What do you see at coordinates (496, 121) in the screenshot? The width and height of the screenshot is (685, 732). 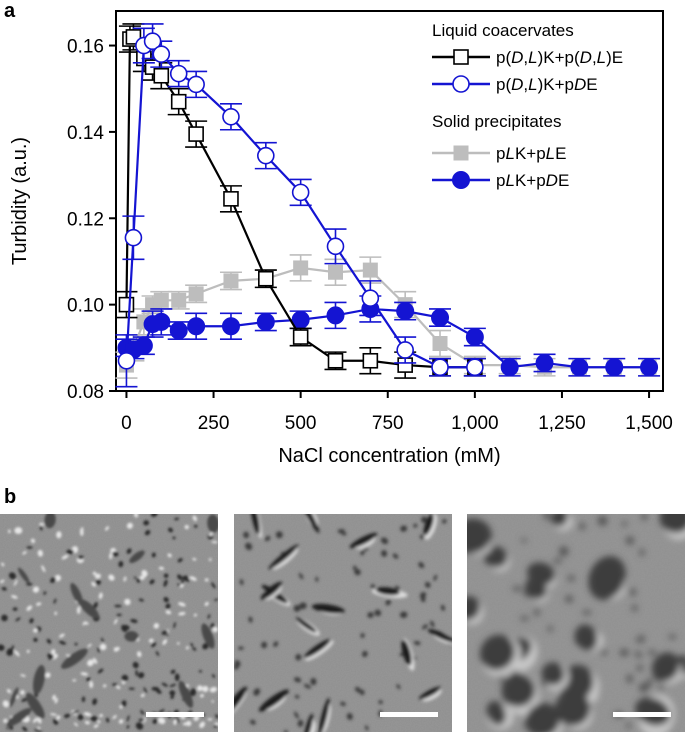 I see `legend-group-title: Solid precipitates` at bounding box center [496, 121].